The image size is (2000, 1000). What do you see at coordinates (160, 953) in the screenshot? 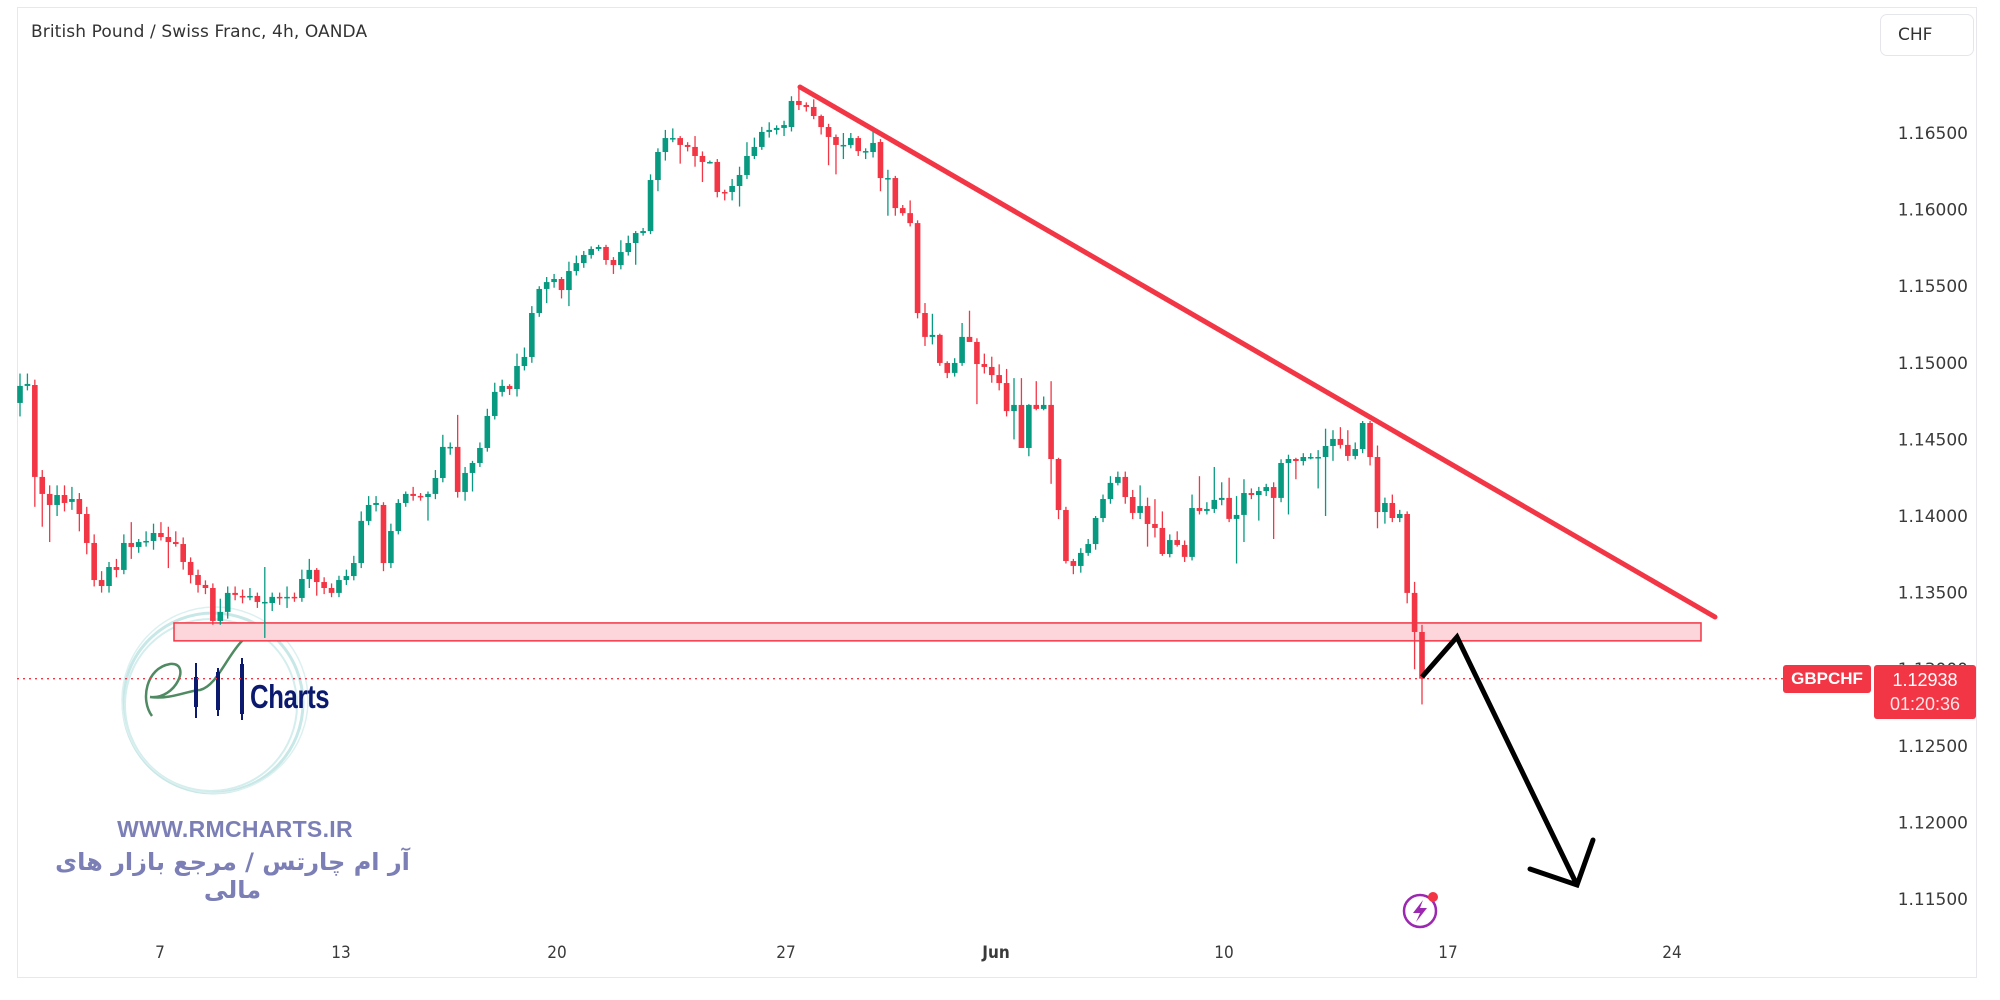
I see `time-axis-label: 7` at bounding box center [160, 953].